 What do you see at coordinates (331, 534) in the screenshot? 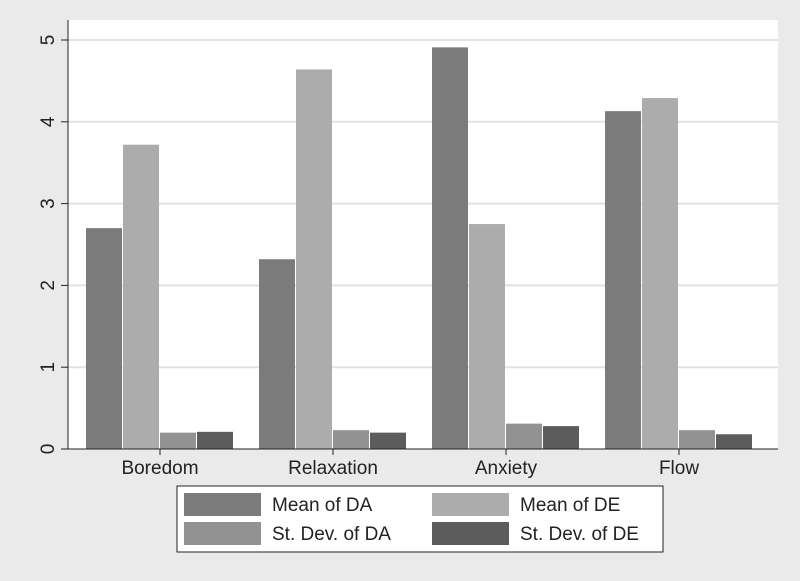
I see `legend-label-st-dev-of-da: St. Dev. of DA` at bounding box center [331, 534].